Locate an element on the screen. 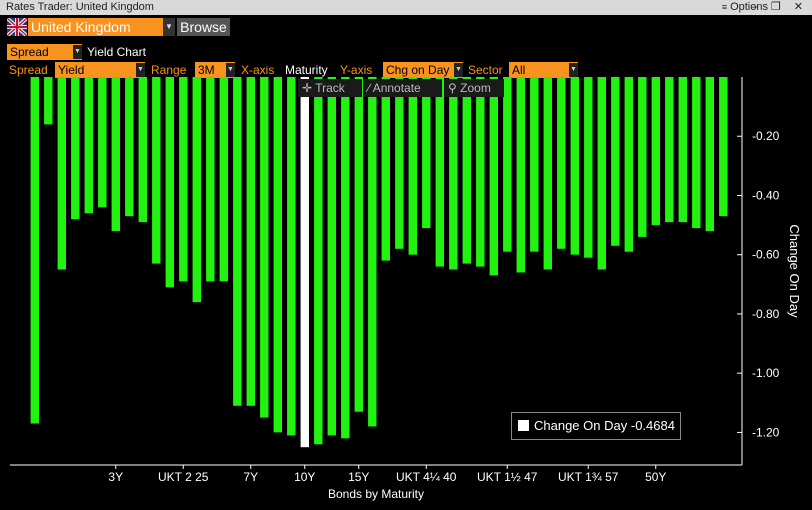 Image resolution: width=812 pixels, height=510 pixels. range-select: 3M ▼ is located at coordinates (215, 70).